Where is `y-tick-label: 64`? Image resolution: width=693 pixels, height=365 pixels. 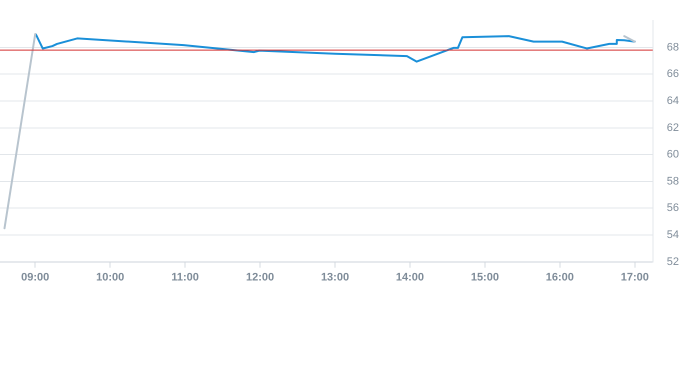
y-tick-label: 64 is located at coordinates (673, 101).